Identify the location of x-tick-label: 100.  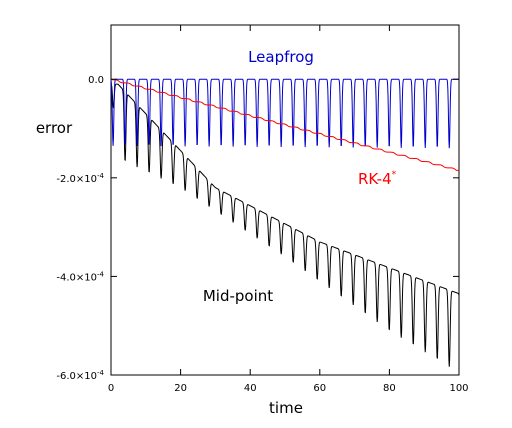
(458, 388).